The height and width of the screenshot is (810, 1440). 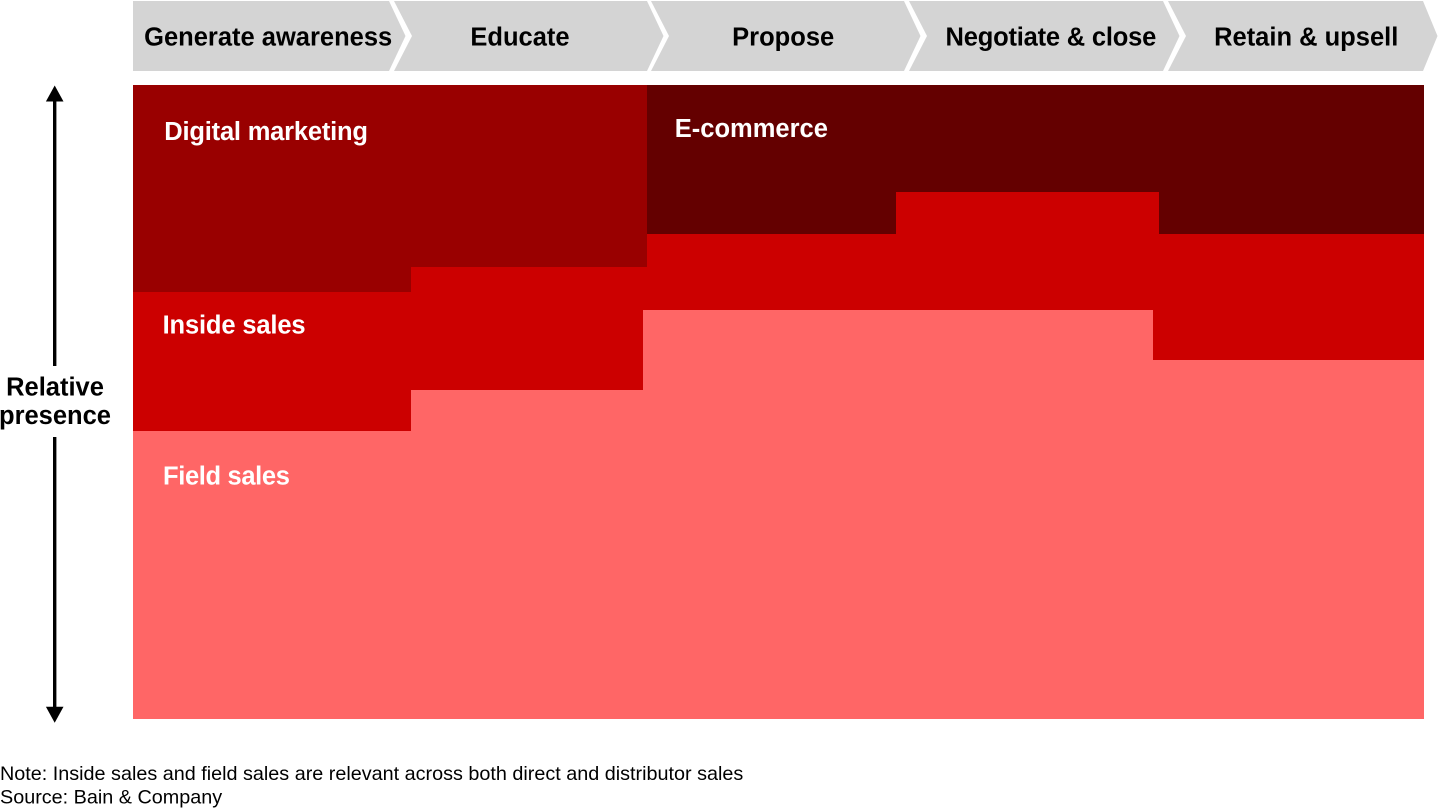 I want to click on svg-text: Digital marketing, so click(x=265, y=132).